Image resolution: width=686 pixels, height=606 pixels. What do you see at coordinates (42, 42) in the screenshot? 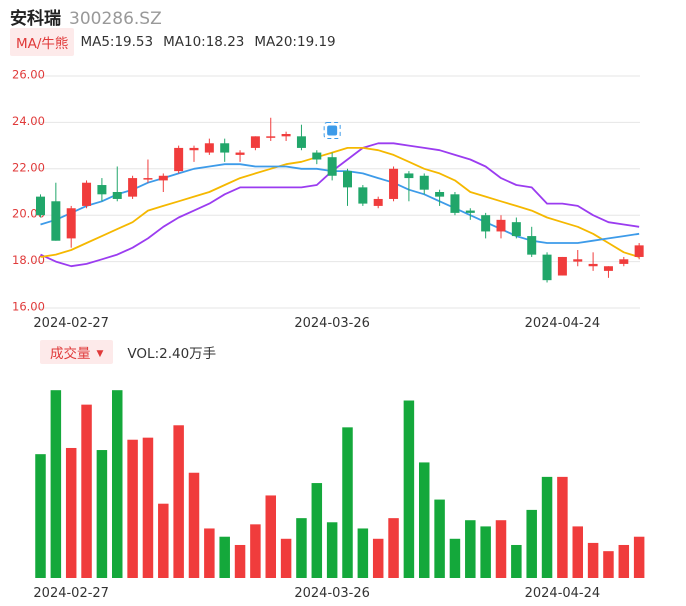
I see `ma-indicator-button: MA/牛熊` at bounding box center [42, 42].